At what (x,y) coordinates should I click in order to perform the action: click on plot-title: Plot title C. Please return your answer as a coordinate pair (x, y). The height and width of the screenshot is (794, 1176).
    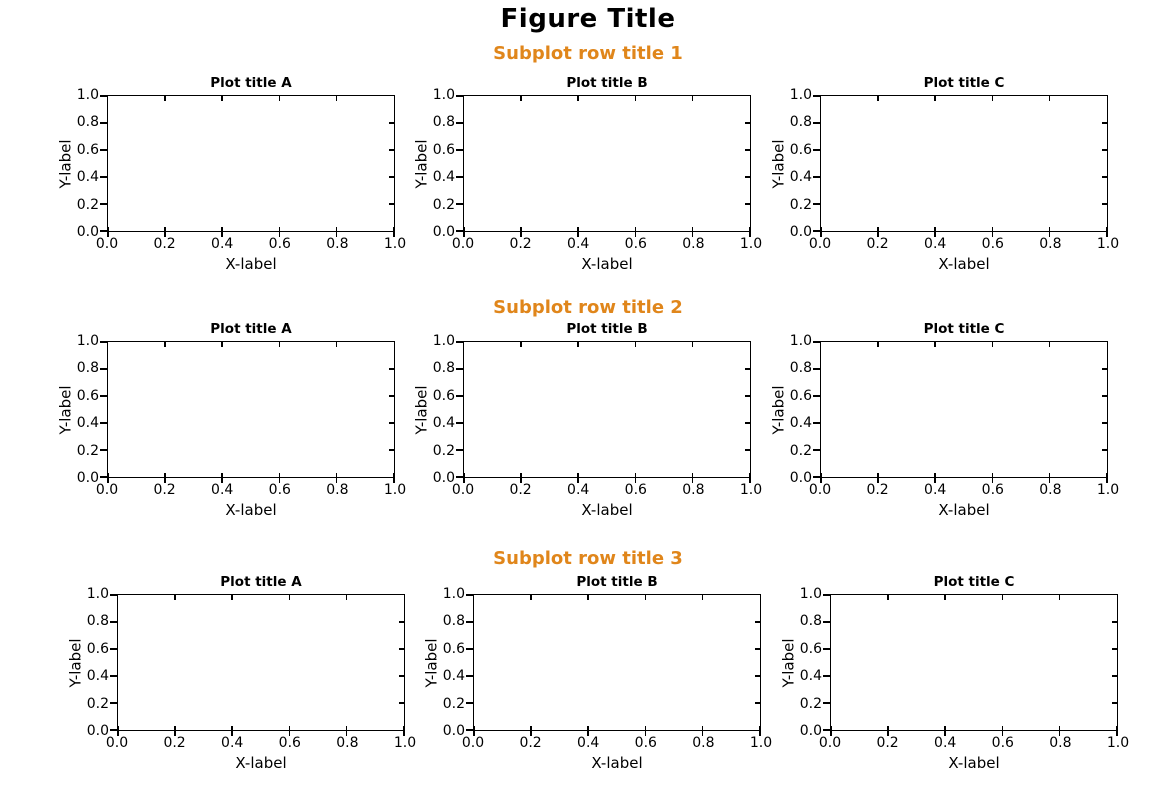
    Looking at the image, I should click on (974, 582).